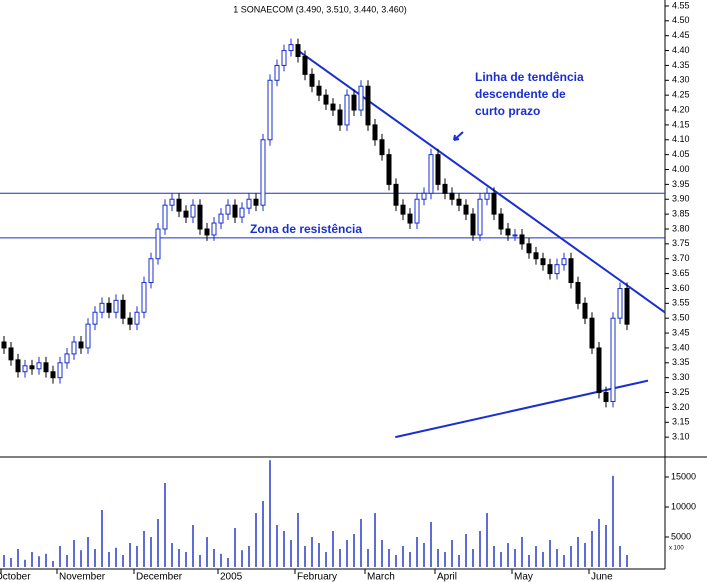  I want to click on y-tick-label: 3.30, so click(681, 377).